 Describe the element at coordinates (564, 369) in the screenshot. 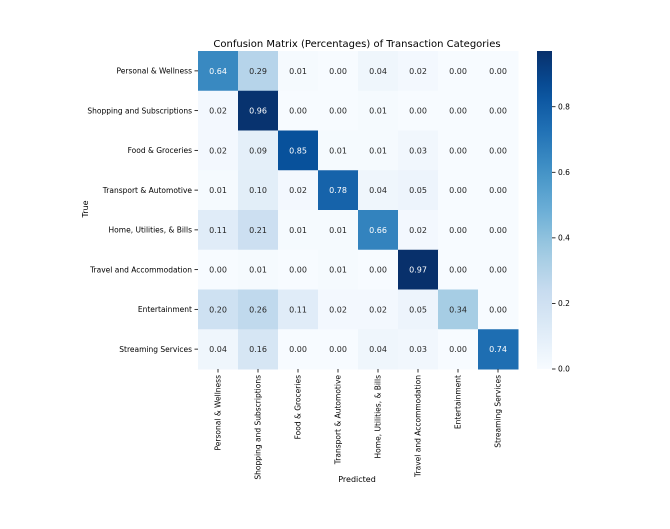

I see `colorbar-tick-label: 0.0` at that location.